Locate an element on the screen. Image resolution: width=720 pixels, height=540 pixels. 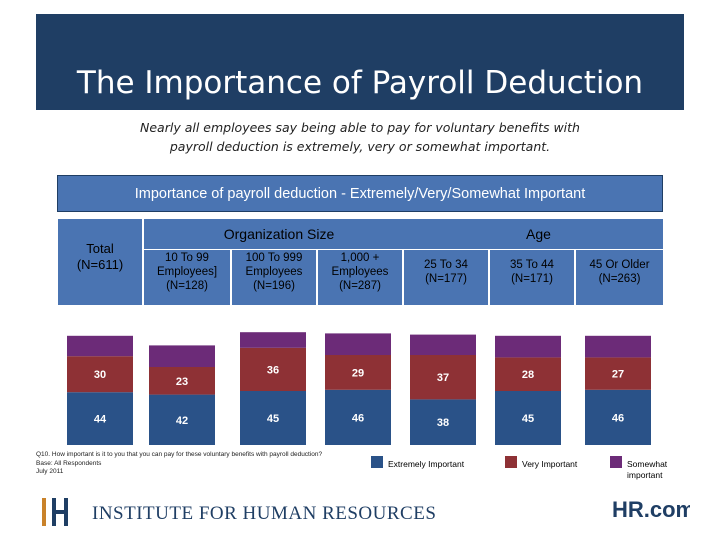
legend-label-somewhat: Somewhat important is located at coordinates (647, 469).